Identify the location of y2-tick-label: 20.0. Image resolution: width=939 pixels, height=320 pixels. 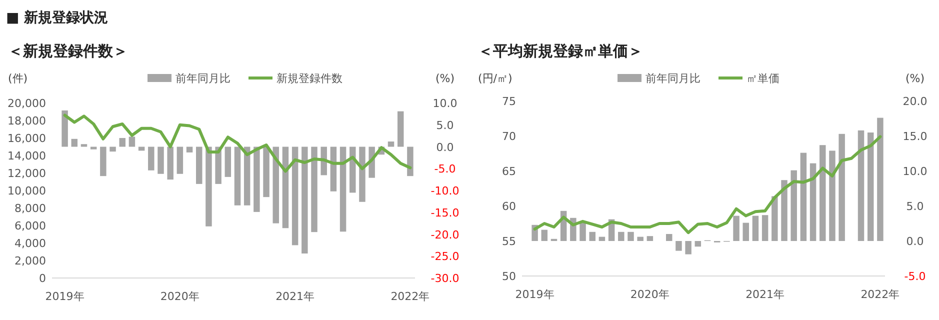
(915, 101).